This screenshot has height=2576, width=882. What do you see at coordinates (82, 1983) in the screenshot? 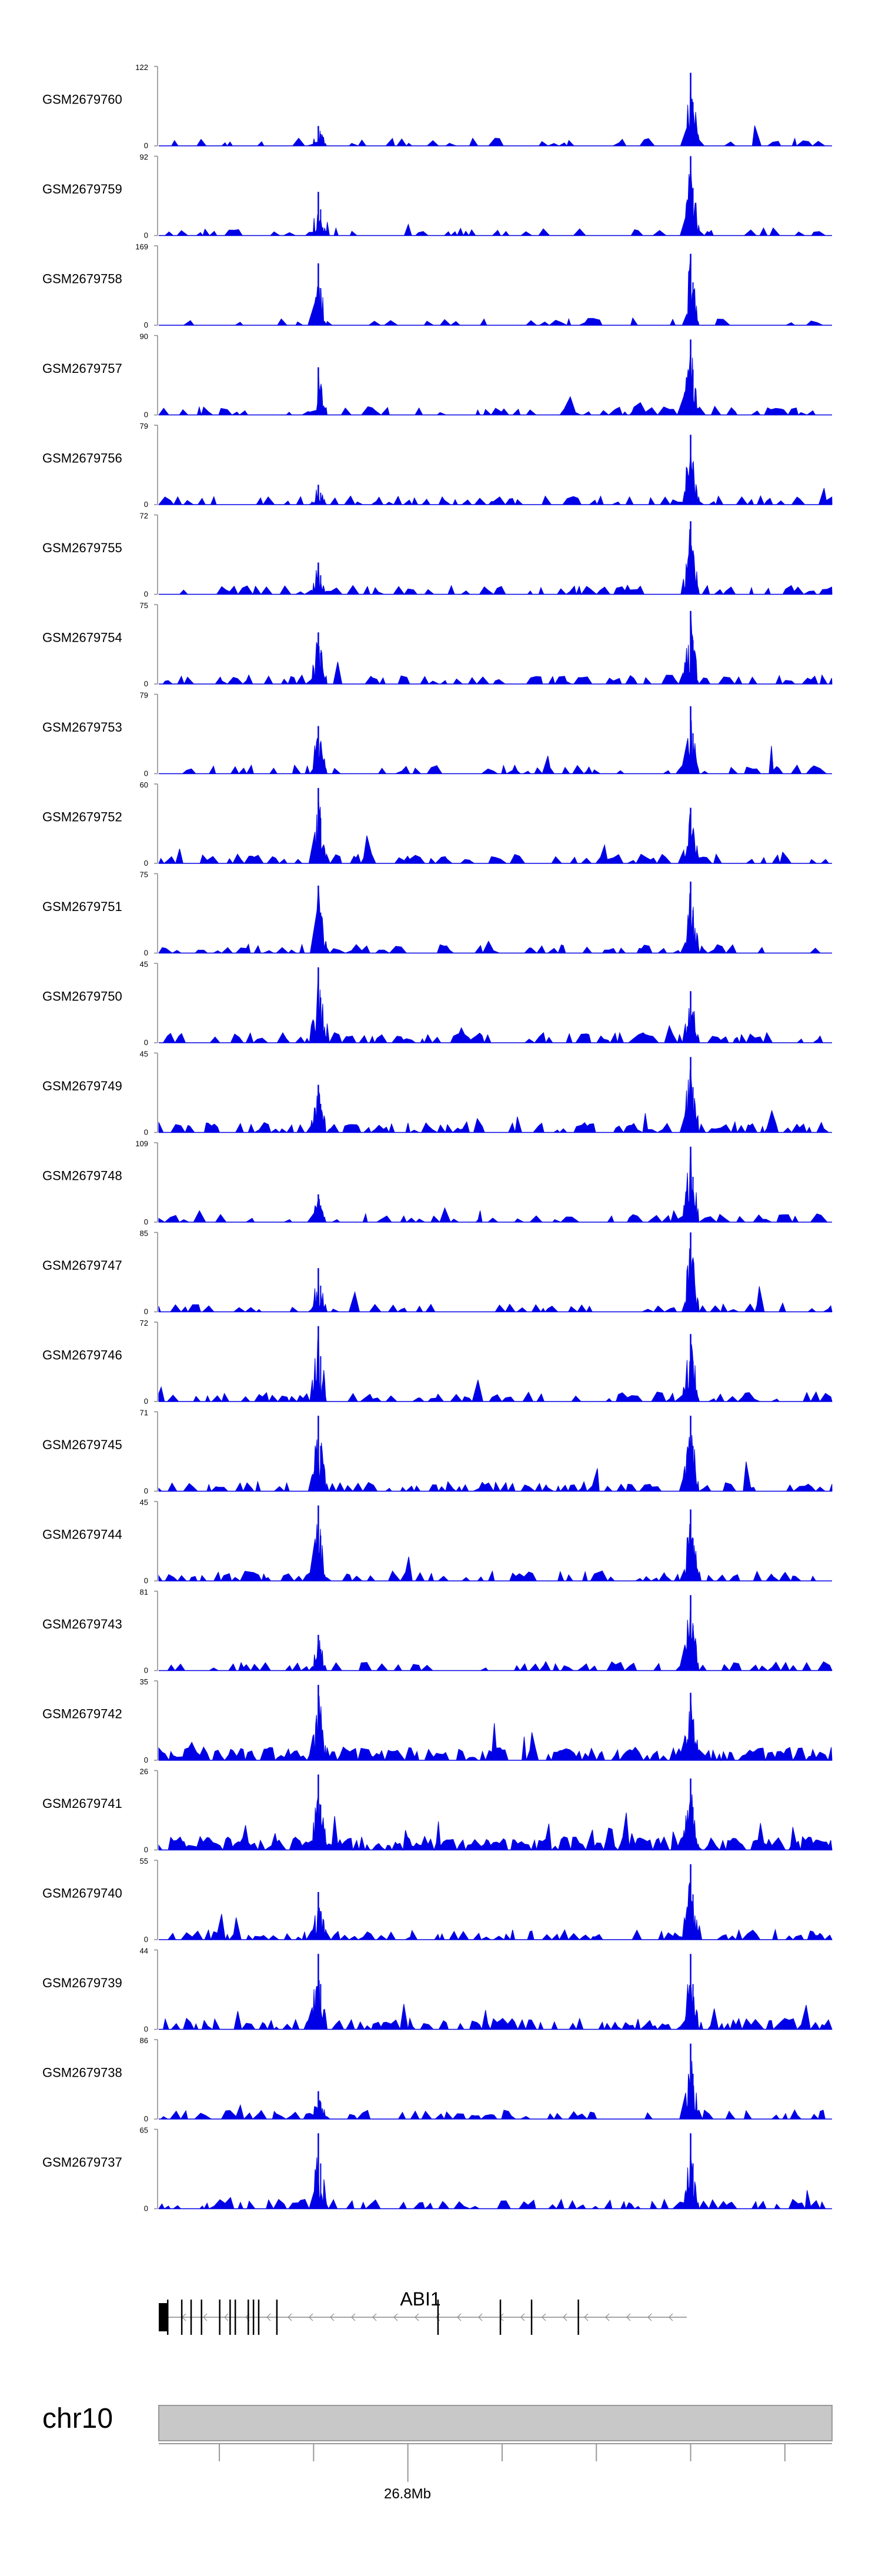
I see `track-name: GSM2679739` at bounding box center [82, 1983].